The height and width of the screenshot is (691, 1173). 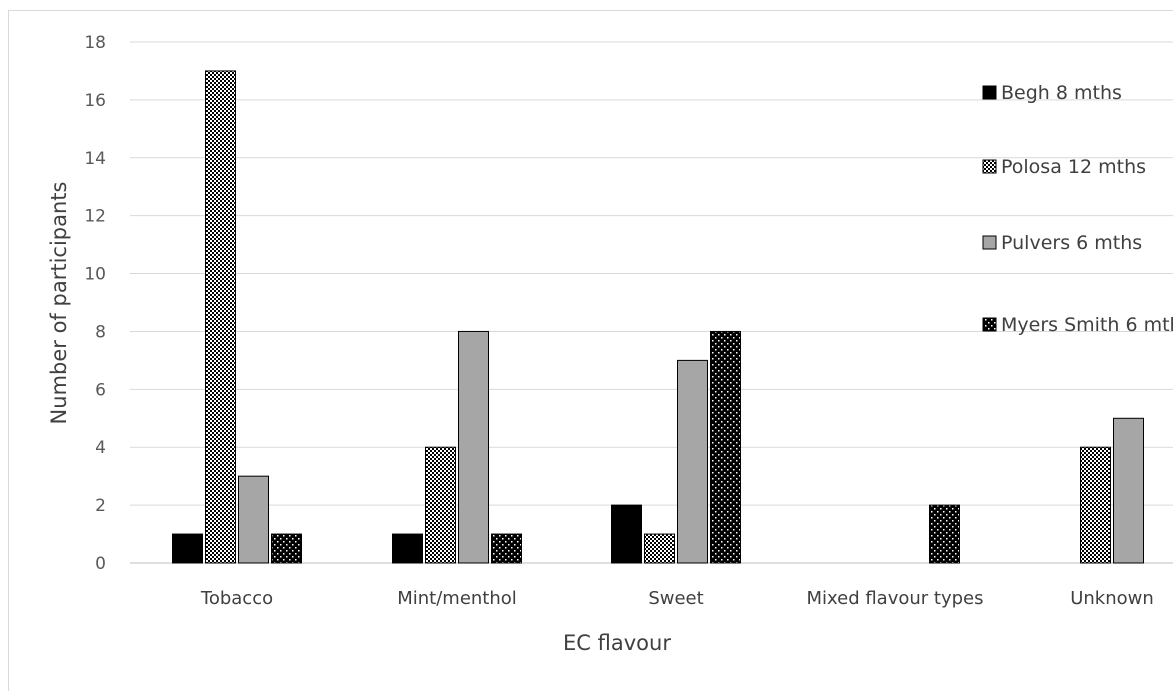 I want to click on legend-item: Myers Smith 6 mths, so click(x=1077, y=325).